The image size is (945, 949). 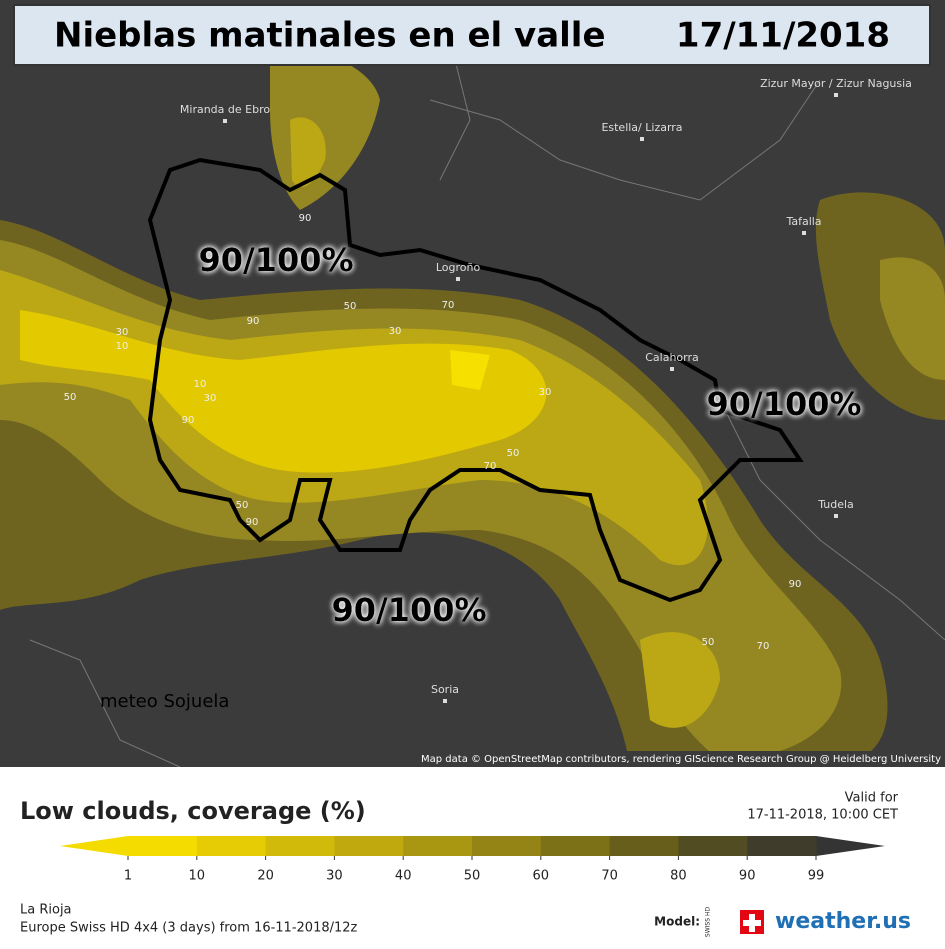 I want to click on title-date: 17/11/2018, so click(x=783, y=36).